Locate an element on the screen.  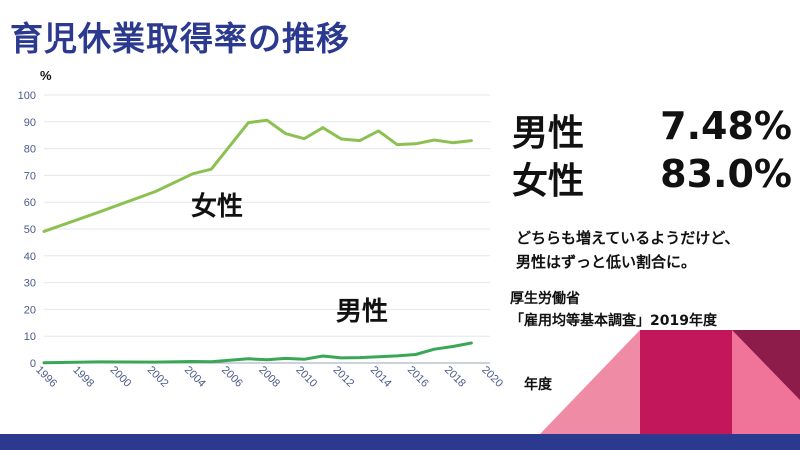
footer-bar is located at coordinates (400, 442).